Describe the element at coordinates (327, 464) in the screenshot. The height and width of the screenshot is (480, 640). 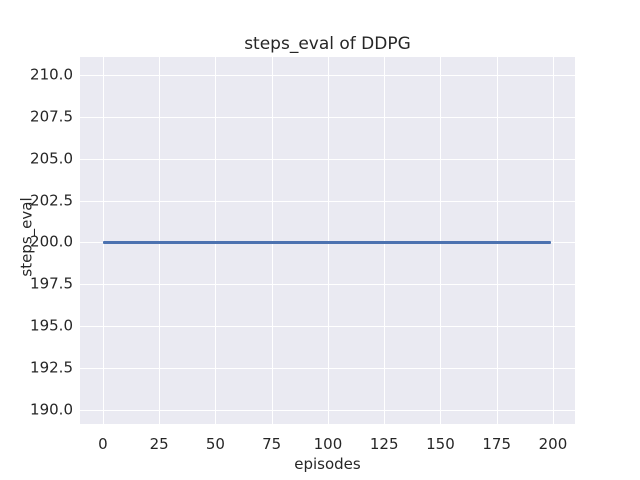
I see `x-axis-label: episodes` at that location.